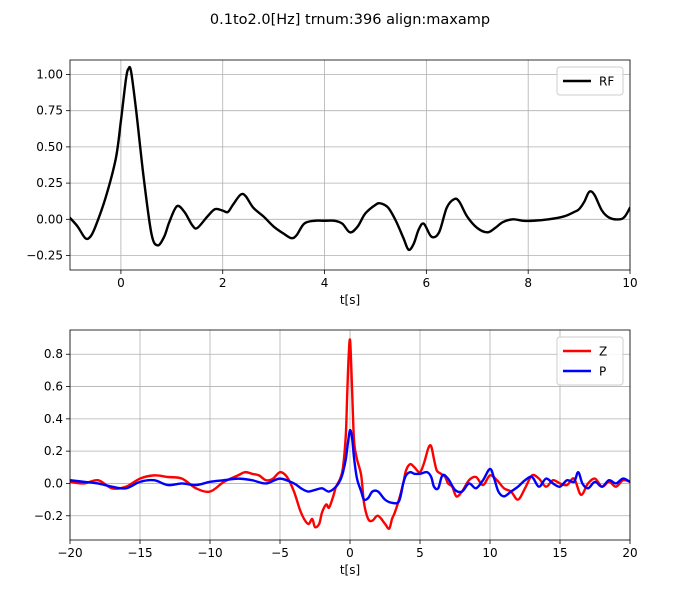  Describe the element at coordinates (602, 372) in the screenshot. I see `legend-label: P` at that location.